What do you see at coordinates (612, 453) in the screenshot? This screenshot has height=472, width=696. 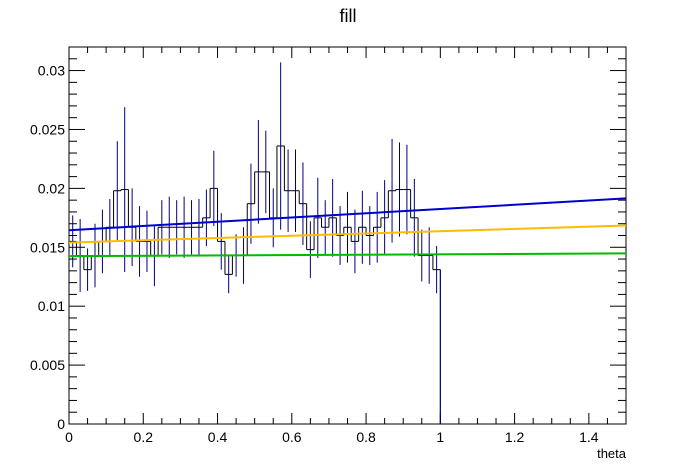 I see `x-axis-title: theta` at bounding box center [612, 453].